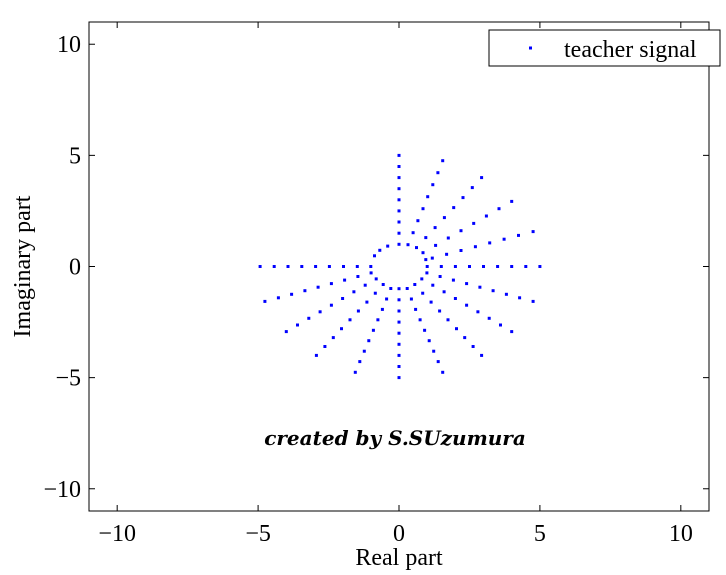  Describe the element at coordinates (258, 534) in the screenshot. I see `x-tick-label: −5` at that location.